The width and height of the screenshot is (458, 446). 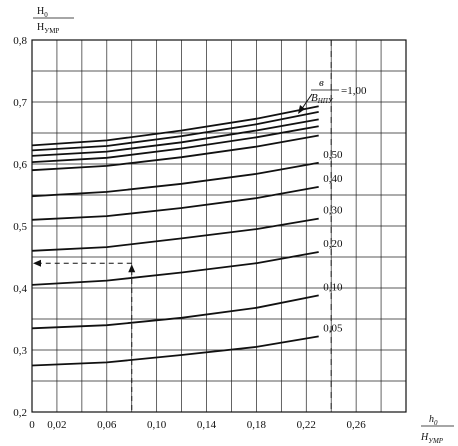 I want to click on y-tick-label: 0,4, so click(x=20, y=289).